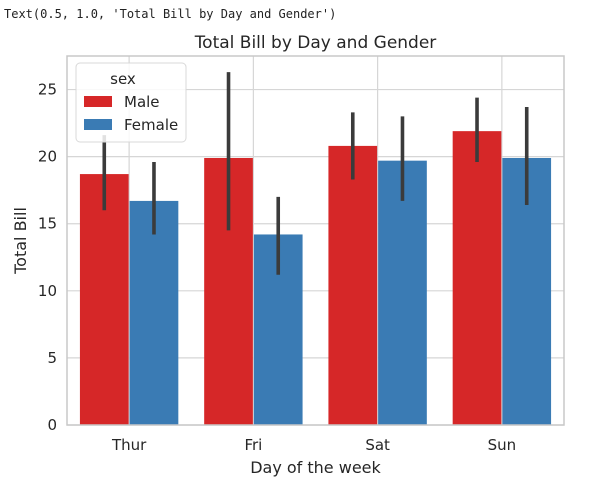  Describe the element at coordinates (502, 445) in the screenshot. I see `x-tick-label: Sun` at that location.